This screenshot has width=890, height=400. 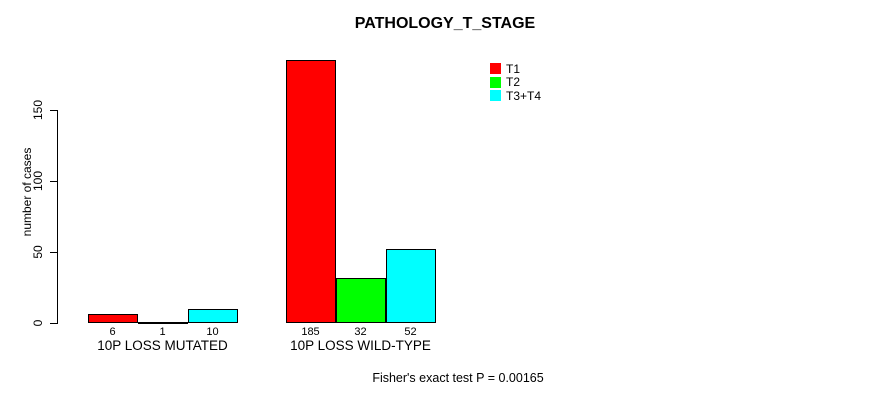 I want to click on legend-label: T2, so click(x=513, y=82).